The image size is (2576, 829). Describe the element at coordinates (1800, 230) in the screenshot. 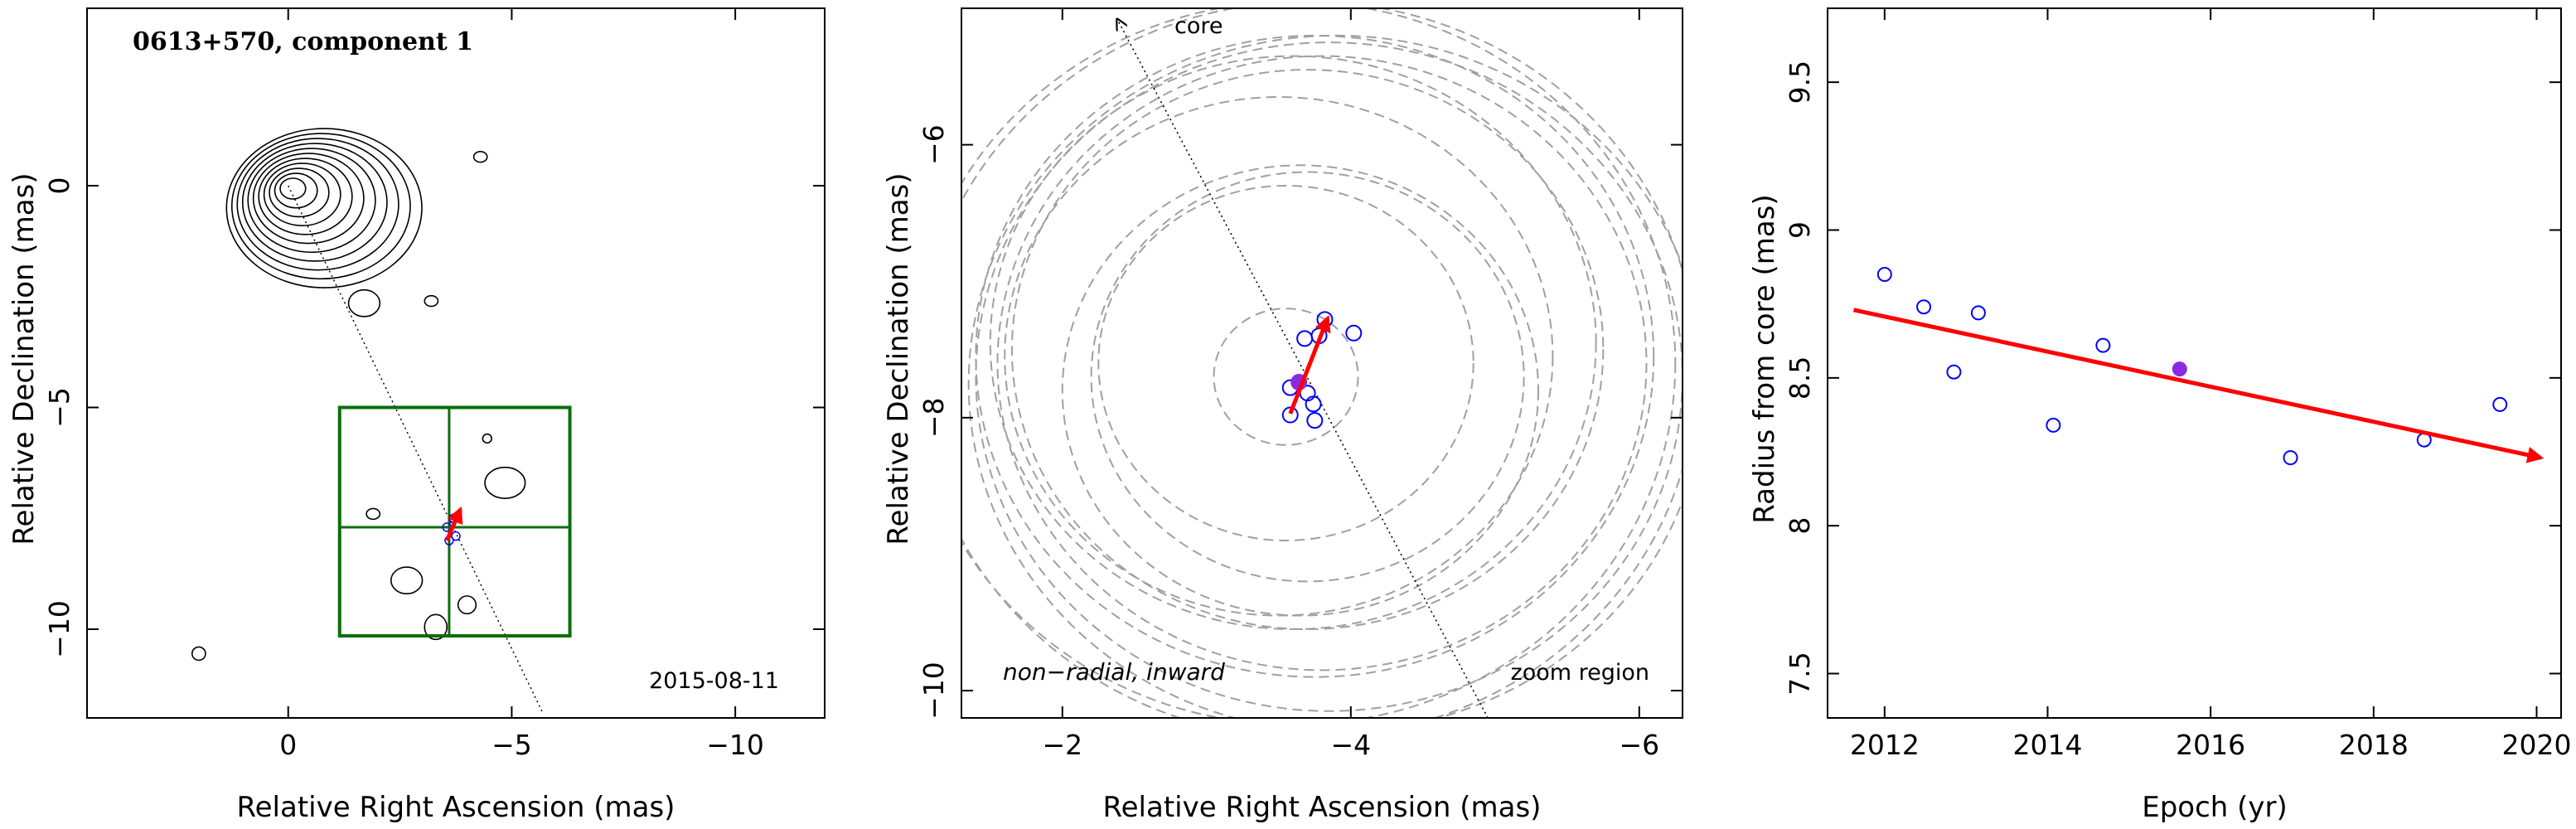

I see `y-tick-label: 9` at that location.